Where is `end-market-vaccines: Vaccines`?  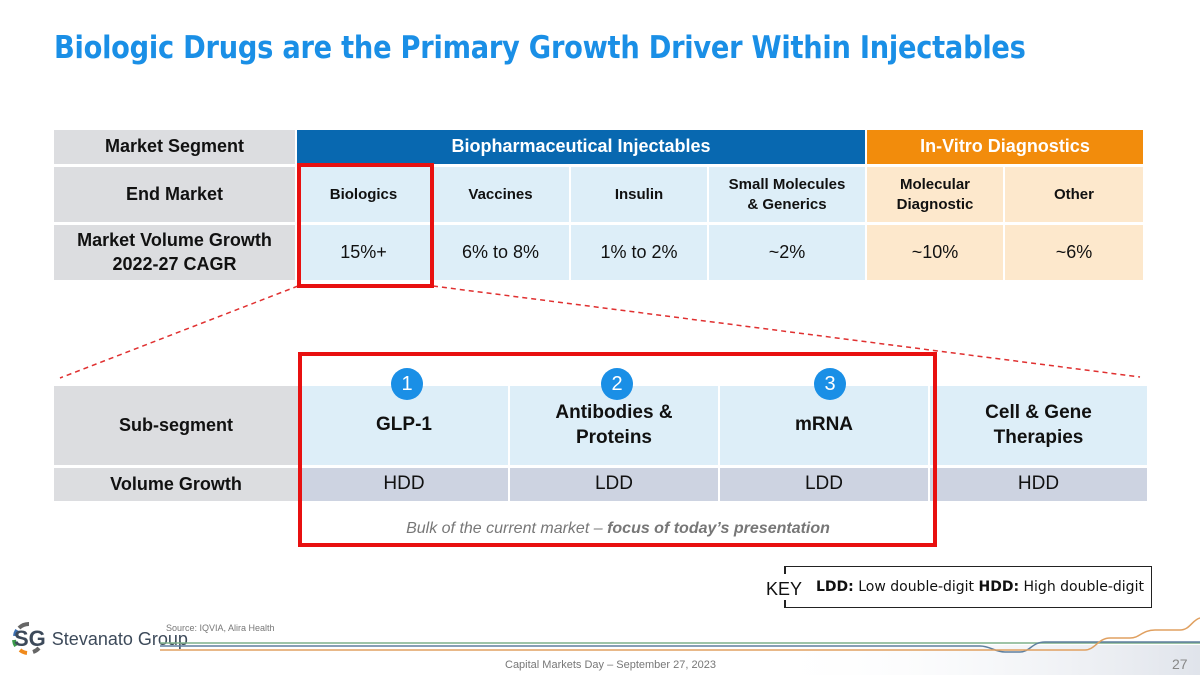
end-market-vaccines: Vaccines is located at coordinates (501, 196).